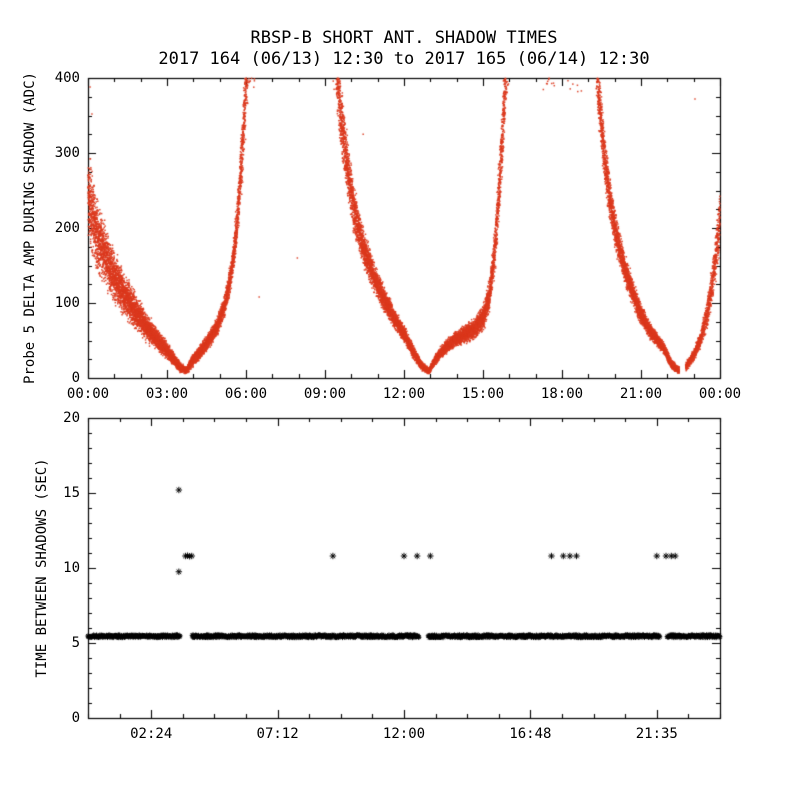 The height and width of the screenshot is (800, 800). I want to click on y-tick-label: 15, so click(71, 493).